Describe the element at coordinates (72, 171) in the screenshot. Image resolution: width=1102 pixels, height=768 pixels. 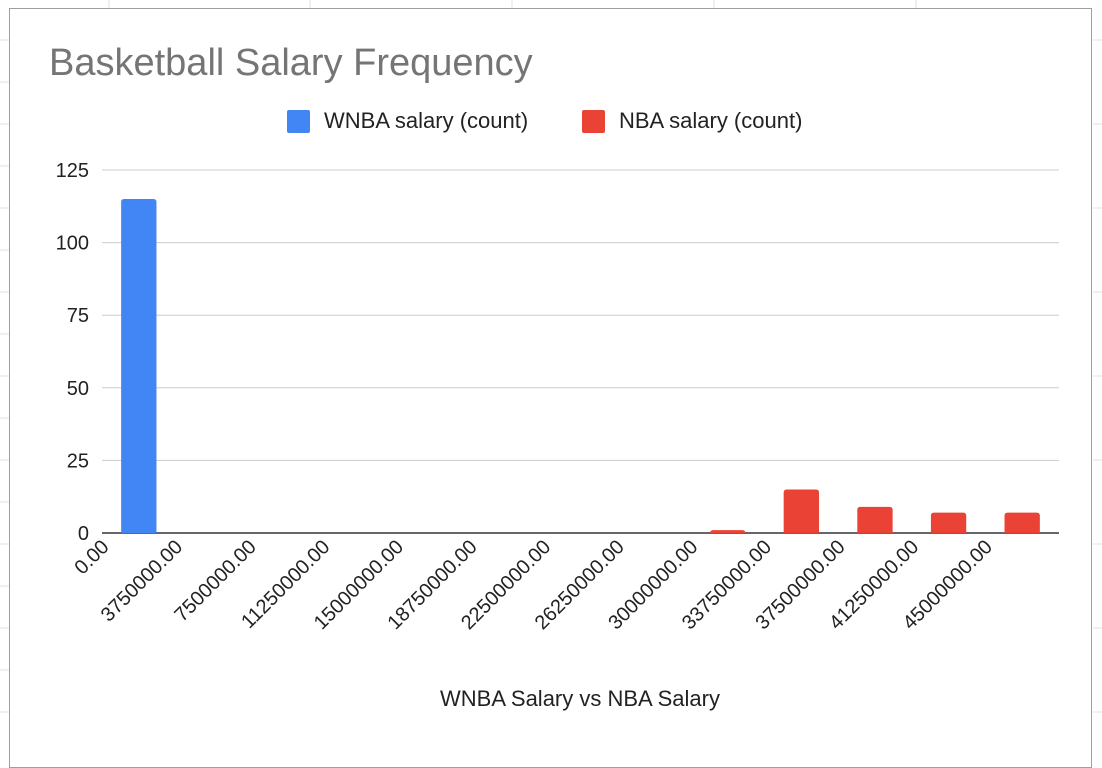
I see `y-tick-label: 125` at that location.